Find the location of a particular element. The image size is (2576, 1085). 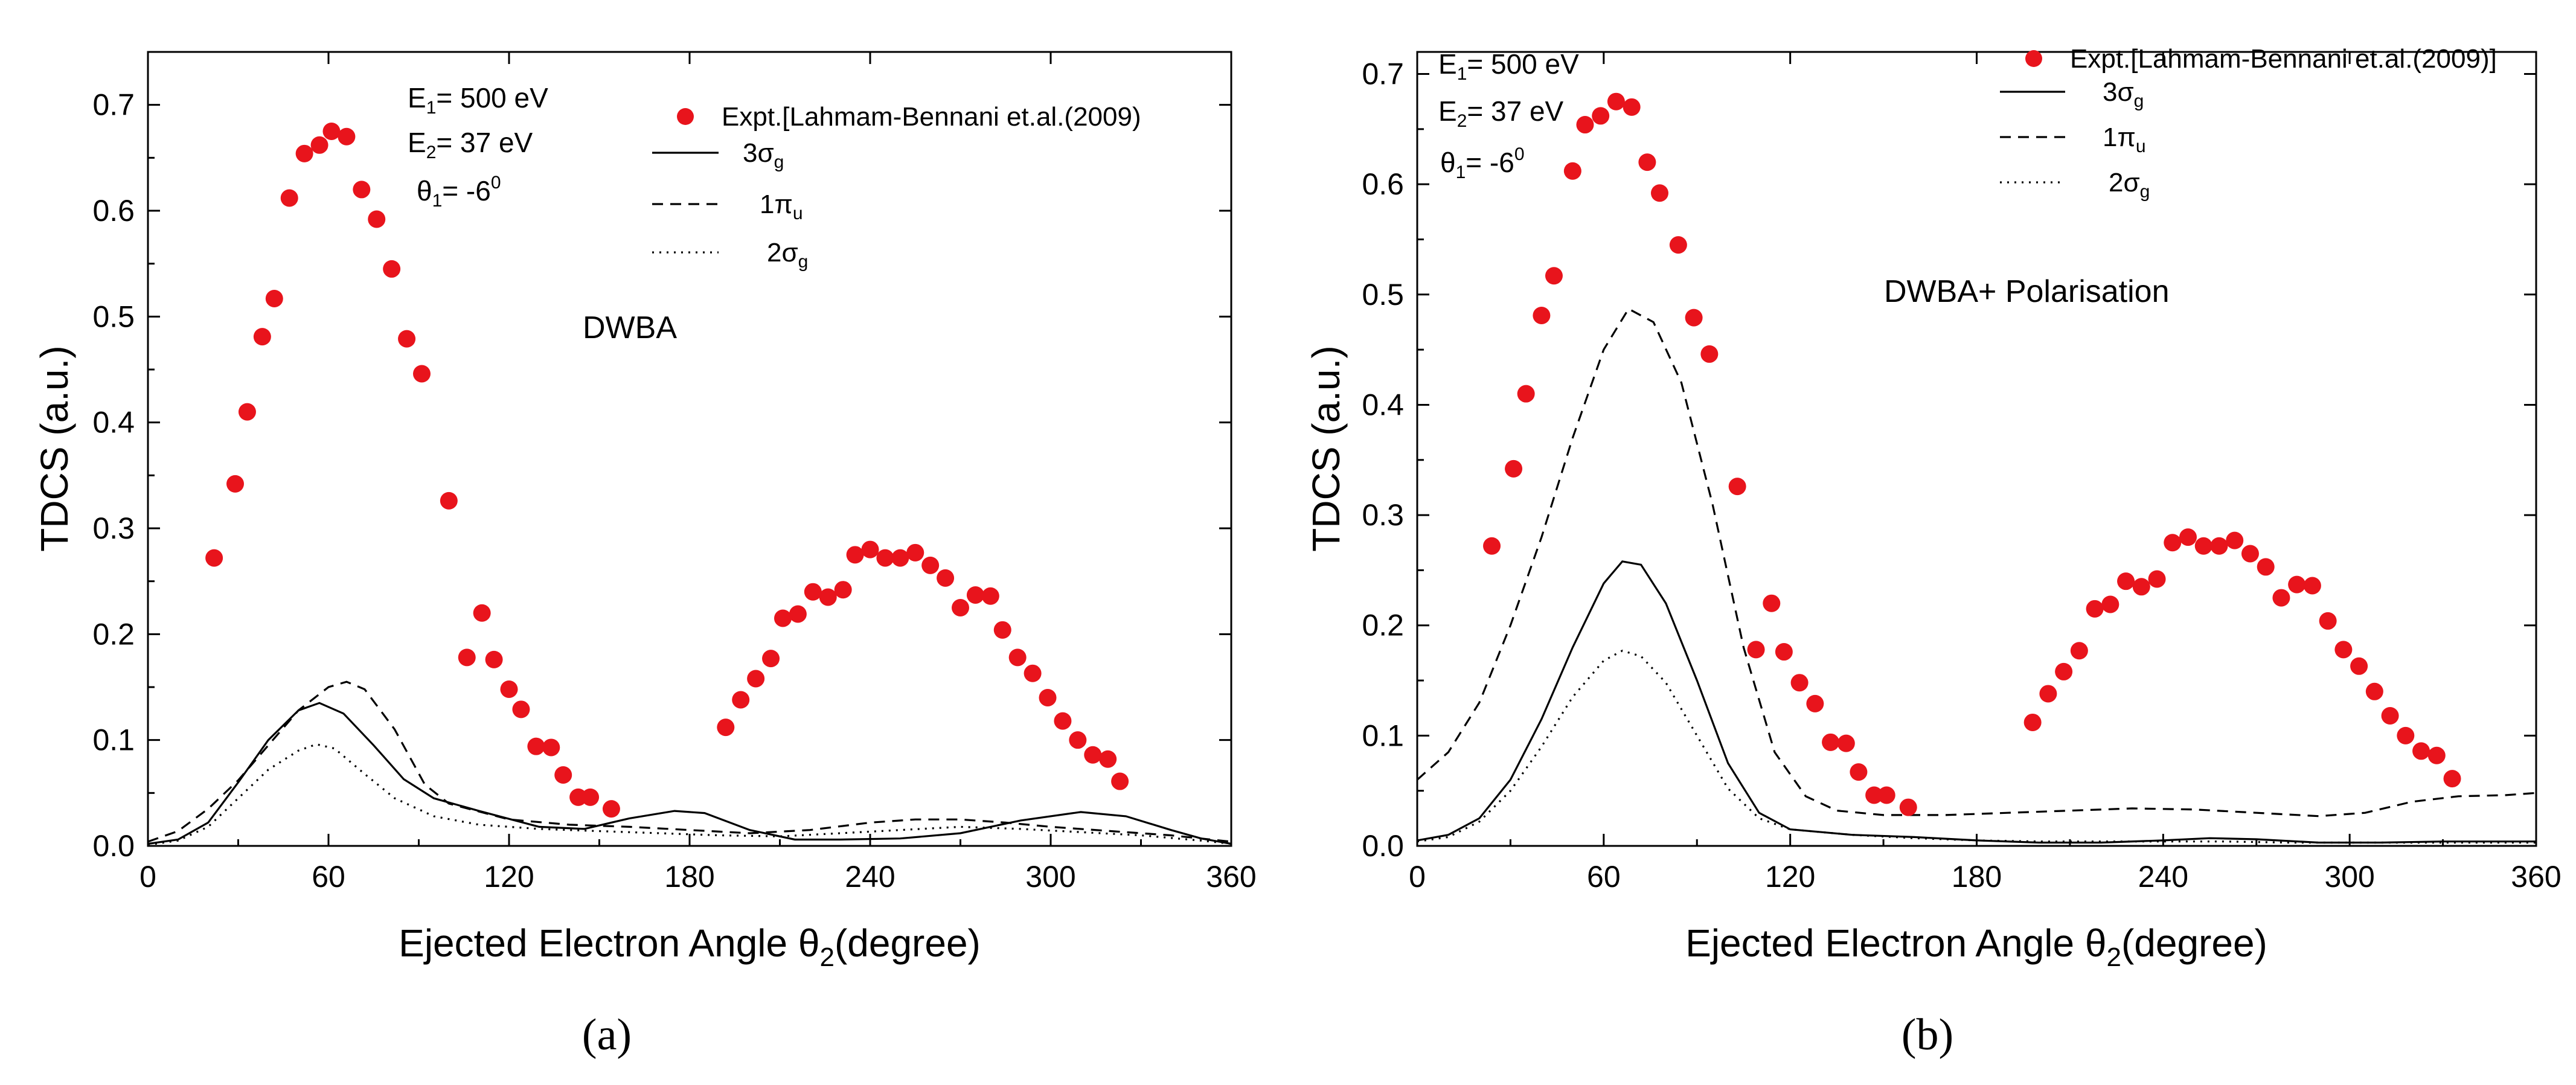

panel-a-x-tick-label-3: 180 is located at coordinates (689, 877).